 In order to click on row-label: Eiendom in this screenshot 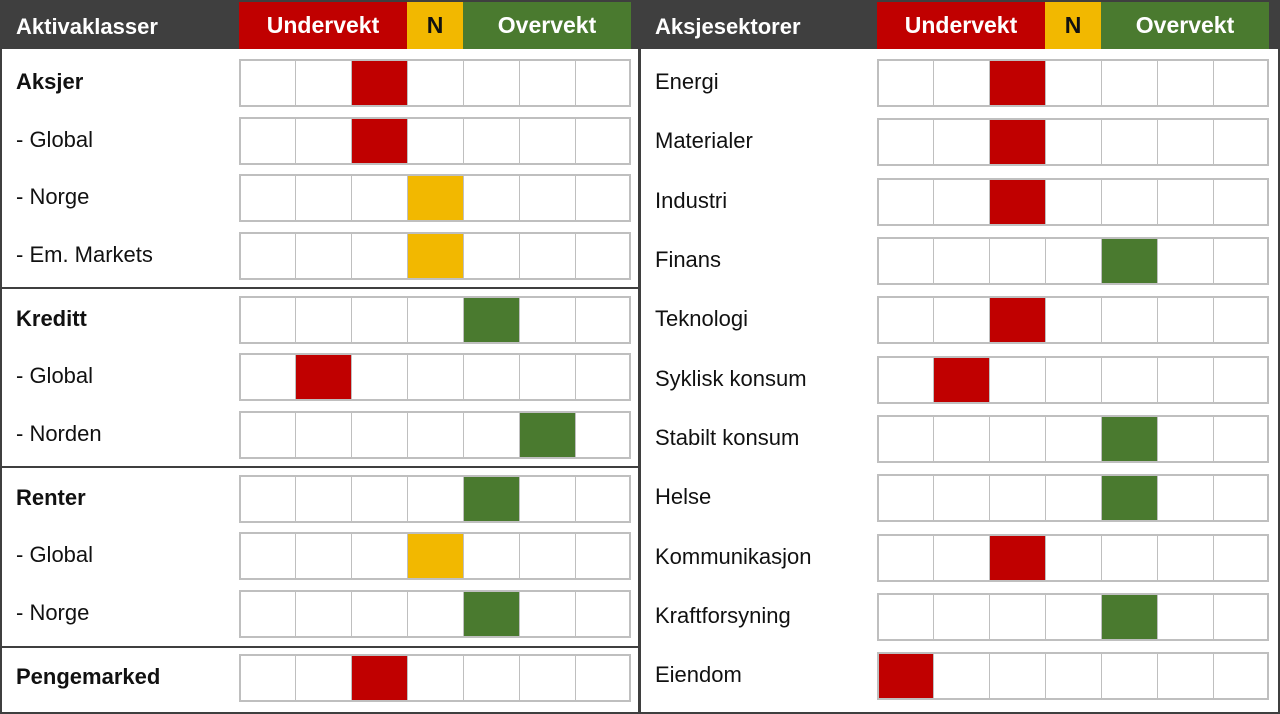, I will do `click(698, 674)`.